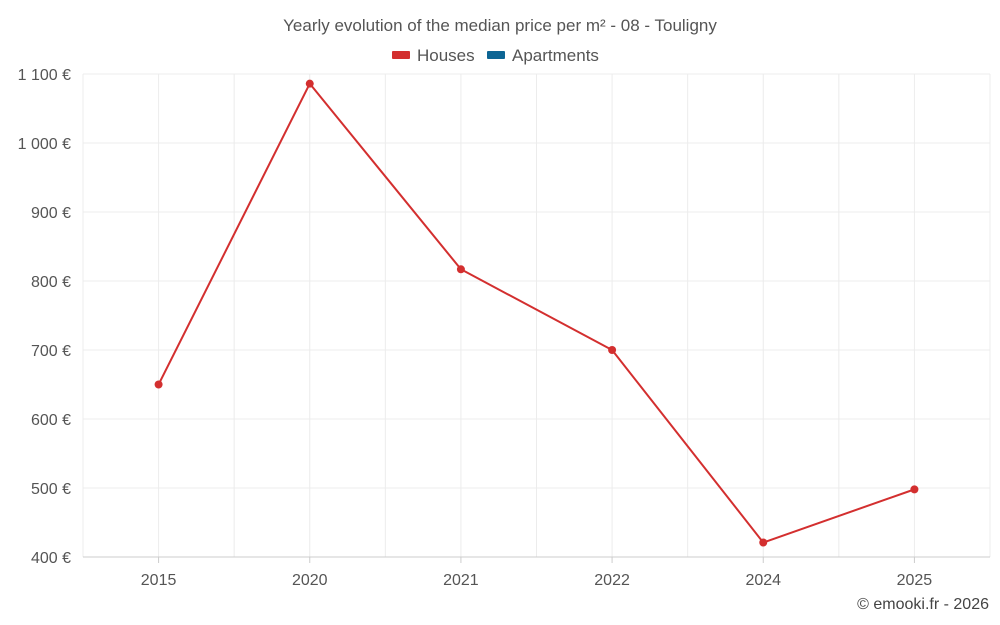  Describe the element at coordinates (51, 420) in the screenshot. I see `y-tick-label: 600 €` at that location.